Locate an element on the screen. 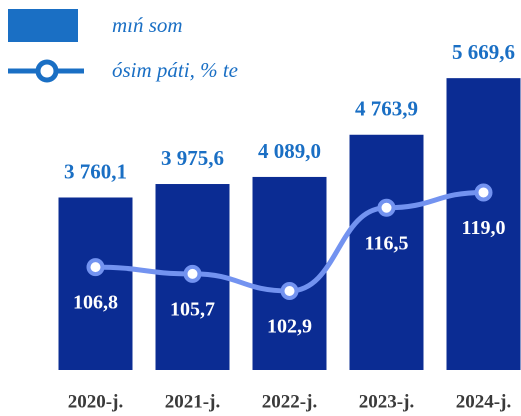 Image resolution: width=521 pixels, height=416 pixels. legend-label: mıń som is located at coordinates (147, 25).